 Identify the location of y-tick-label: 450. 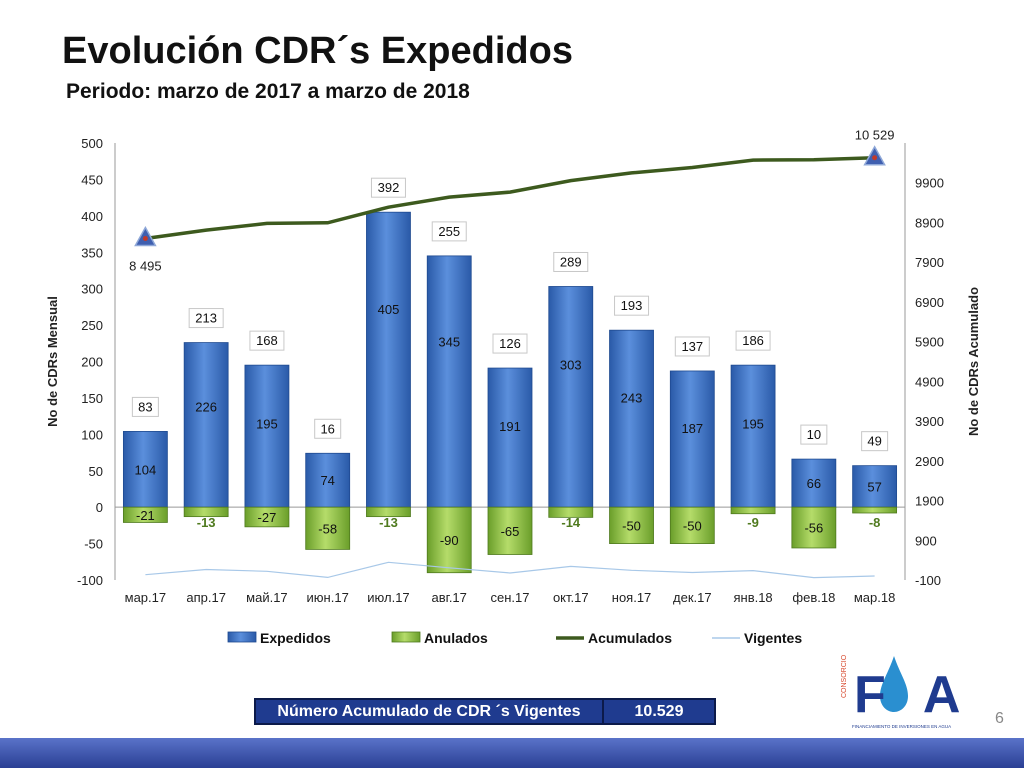
(92, 179).